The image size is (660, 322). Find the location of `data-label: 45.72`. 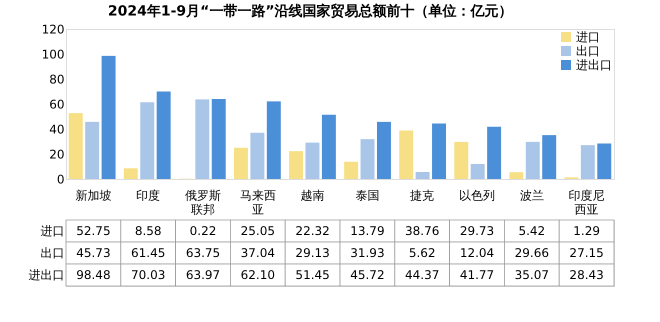

data-label: 45.72 is located at coordinates (367, 275).